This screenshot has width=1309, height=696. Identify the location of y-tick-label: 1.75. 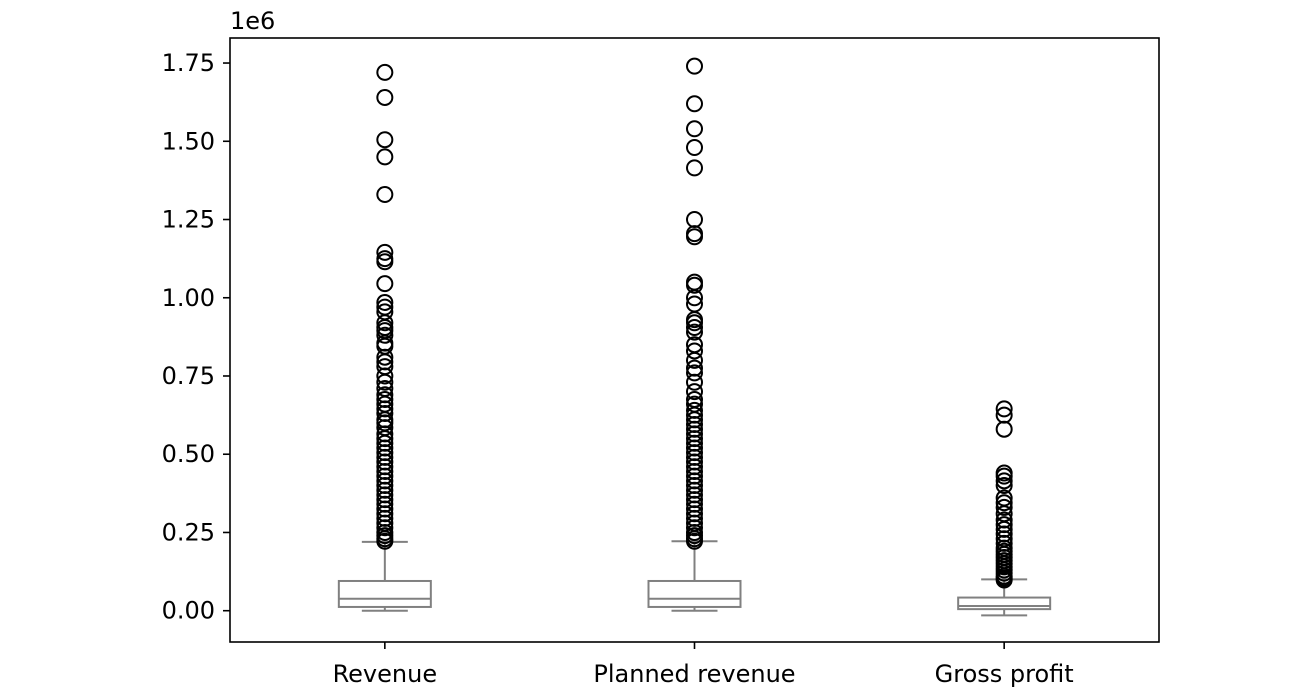
(188, 63).